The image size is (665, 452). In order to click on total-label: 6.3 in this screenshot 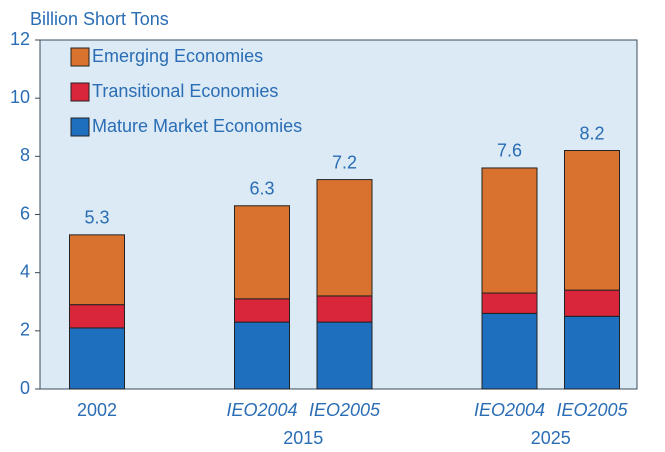, I will do `click(261, 189)`.